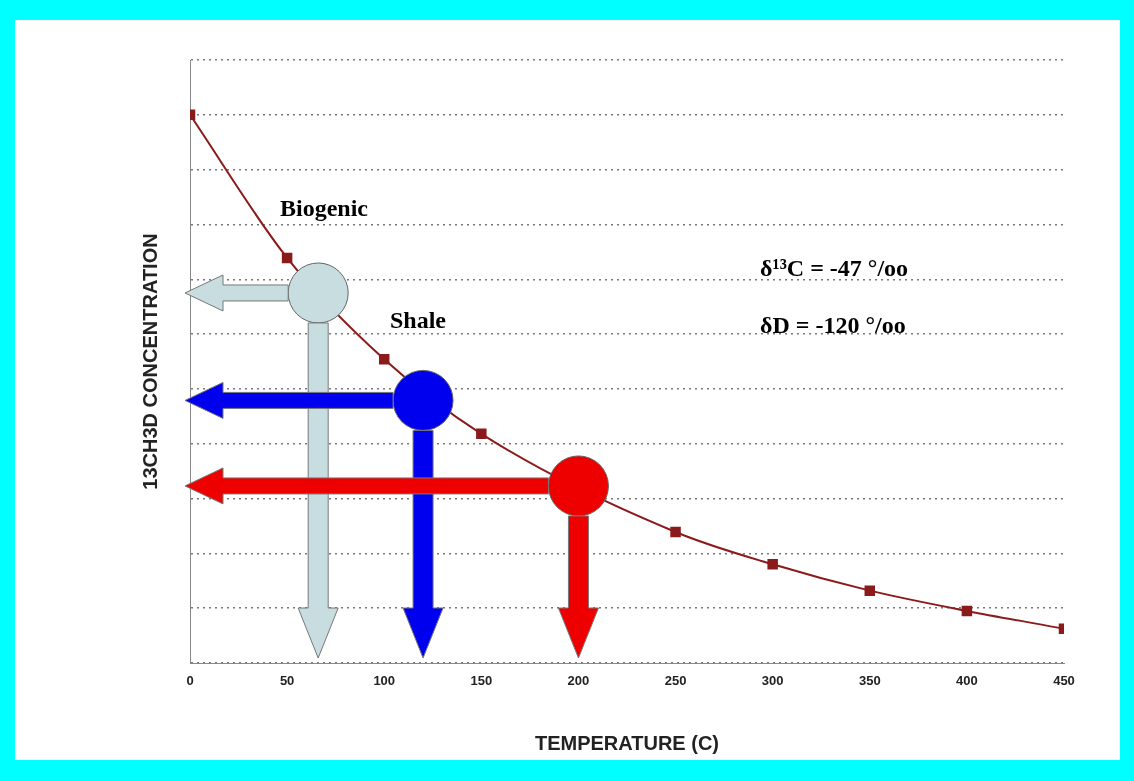 The image size is (1134, 781). Describe the element at coordinates (384, 681) in the screenshot. I see `x-tick-label: 100` at that location.